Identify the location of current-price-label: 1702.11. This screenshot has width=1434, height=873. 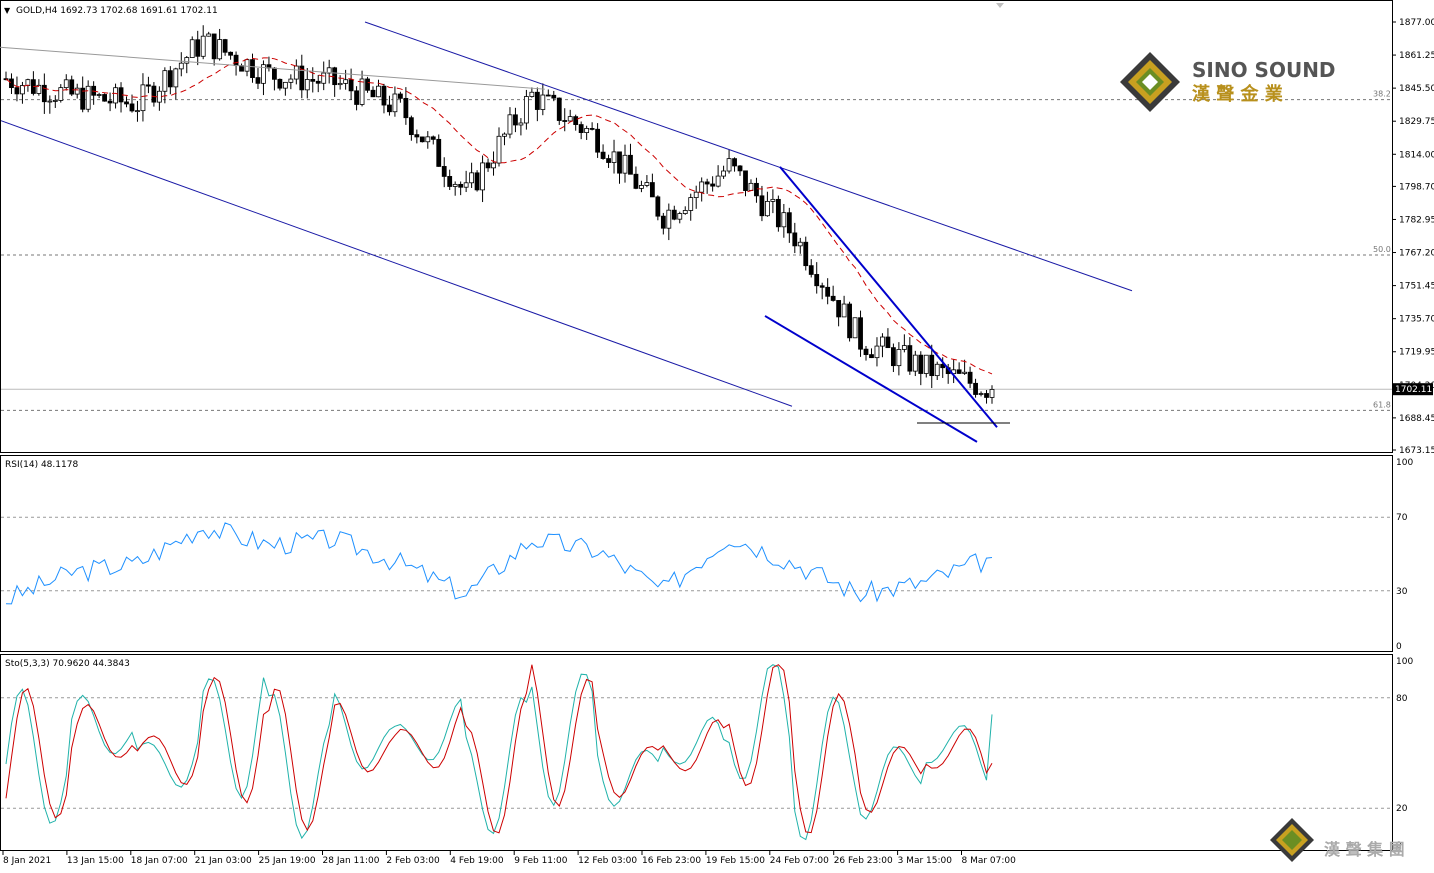
(1413, 390).